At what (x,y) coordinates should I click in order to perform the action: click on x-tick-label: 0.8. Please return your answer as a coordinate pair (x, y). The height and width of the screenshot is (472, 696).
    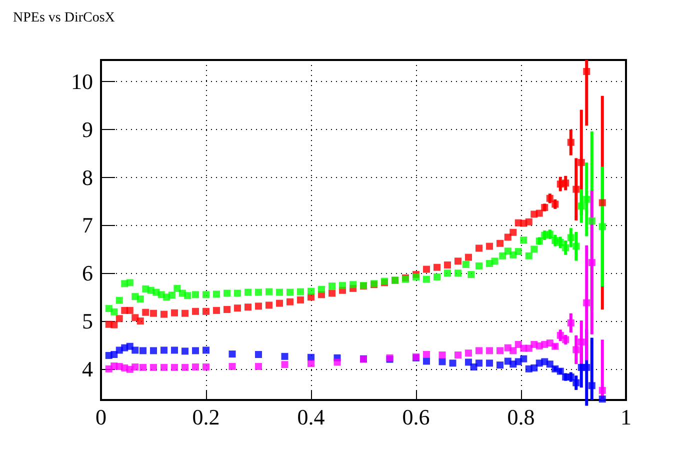
    Looking at the image, I should click on (521, 417).